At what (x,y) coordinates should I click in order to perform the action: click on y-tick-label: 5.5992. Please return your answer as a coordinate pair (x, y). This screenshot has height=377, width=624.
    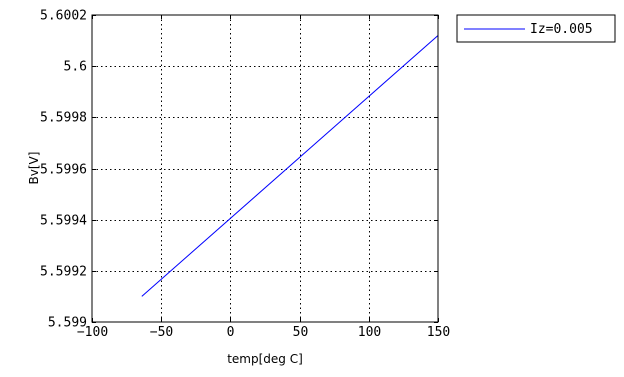
    Looking at the image, I should click on (63, 272).